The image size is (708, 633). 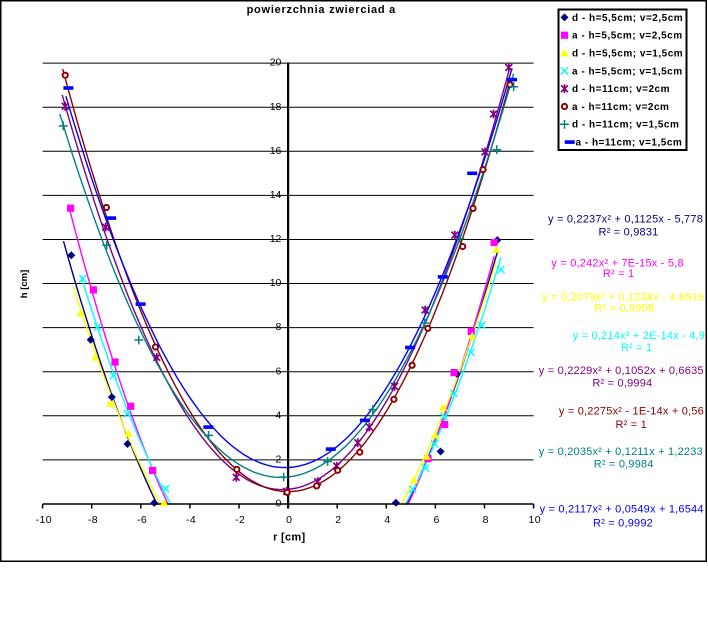 I want to click on svg-text: -8, so click(x=93, y=520).